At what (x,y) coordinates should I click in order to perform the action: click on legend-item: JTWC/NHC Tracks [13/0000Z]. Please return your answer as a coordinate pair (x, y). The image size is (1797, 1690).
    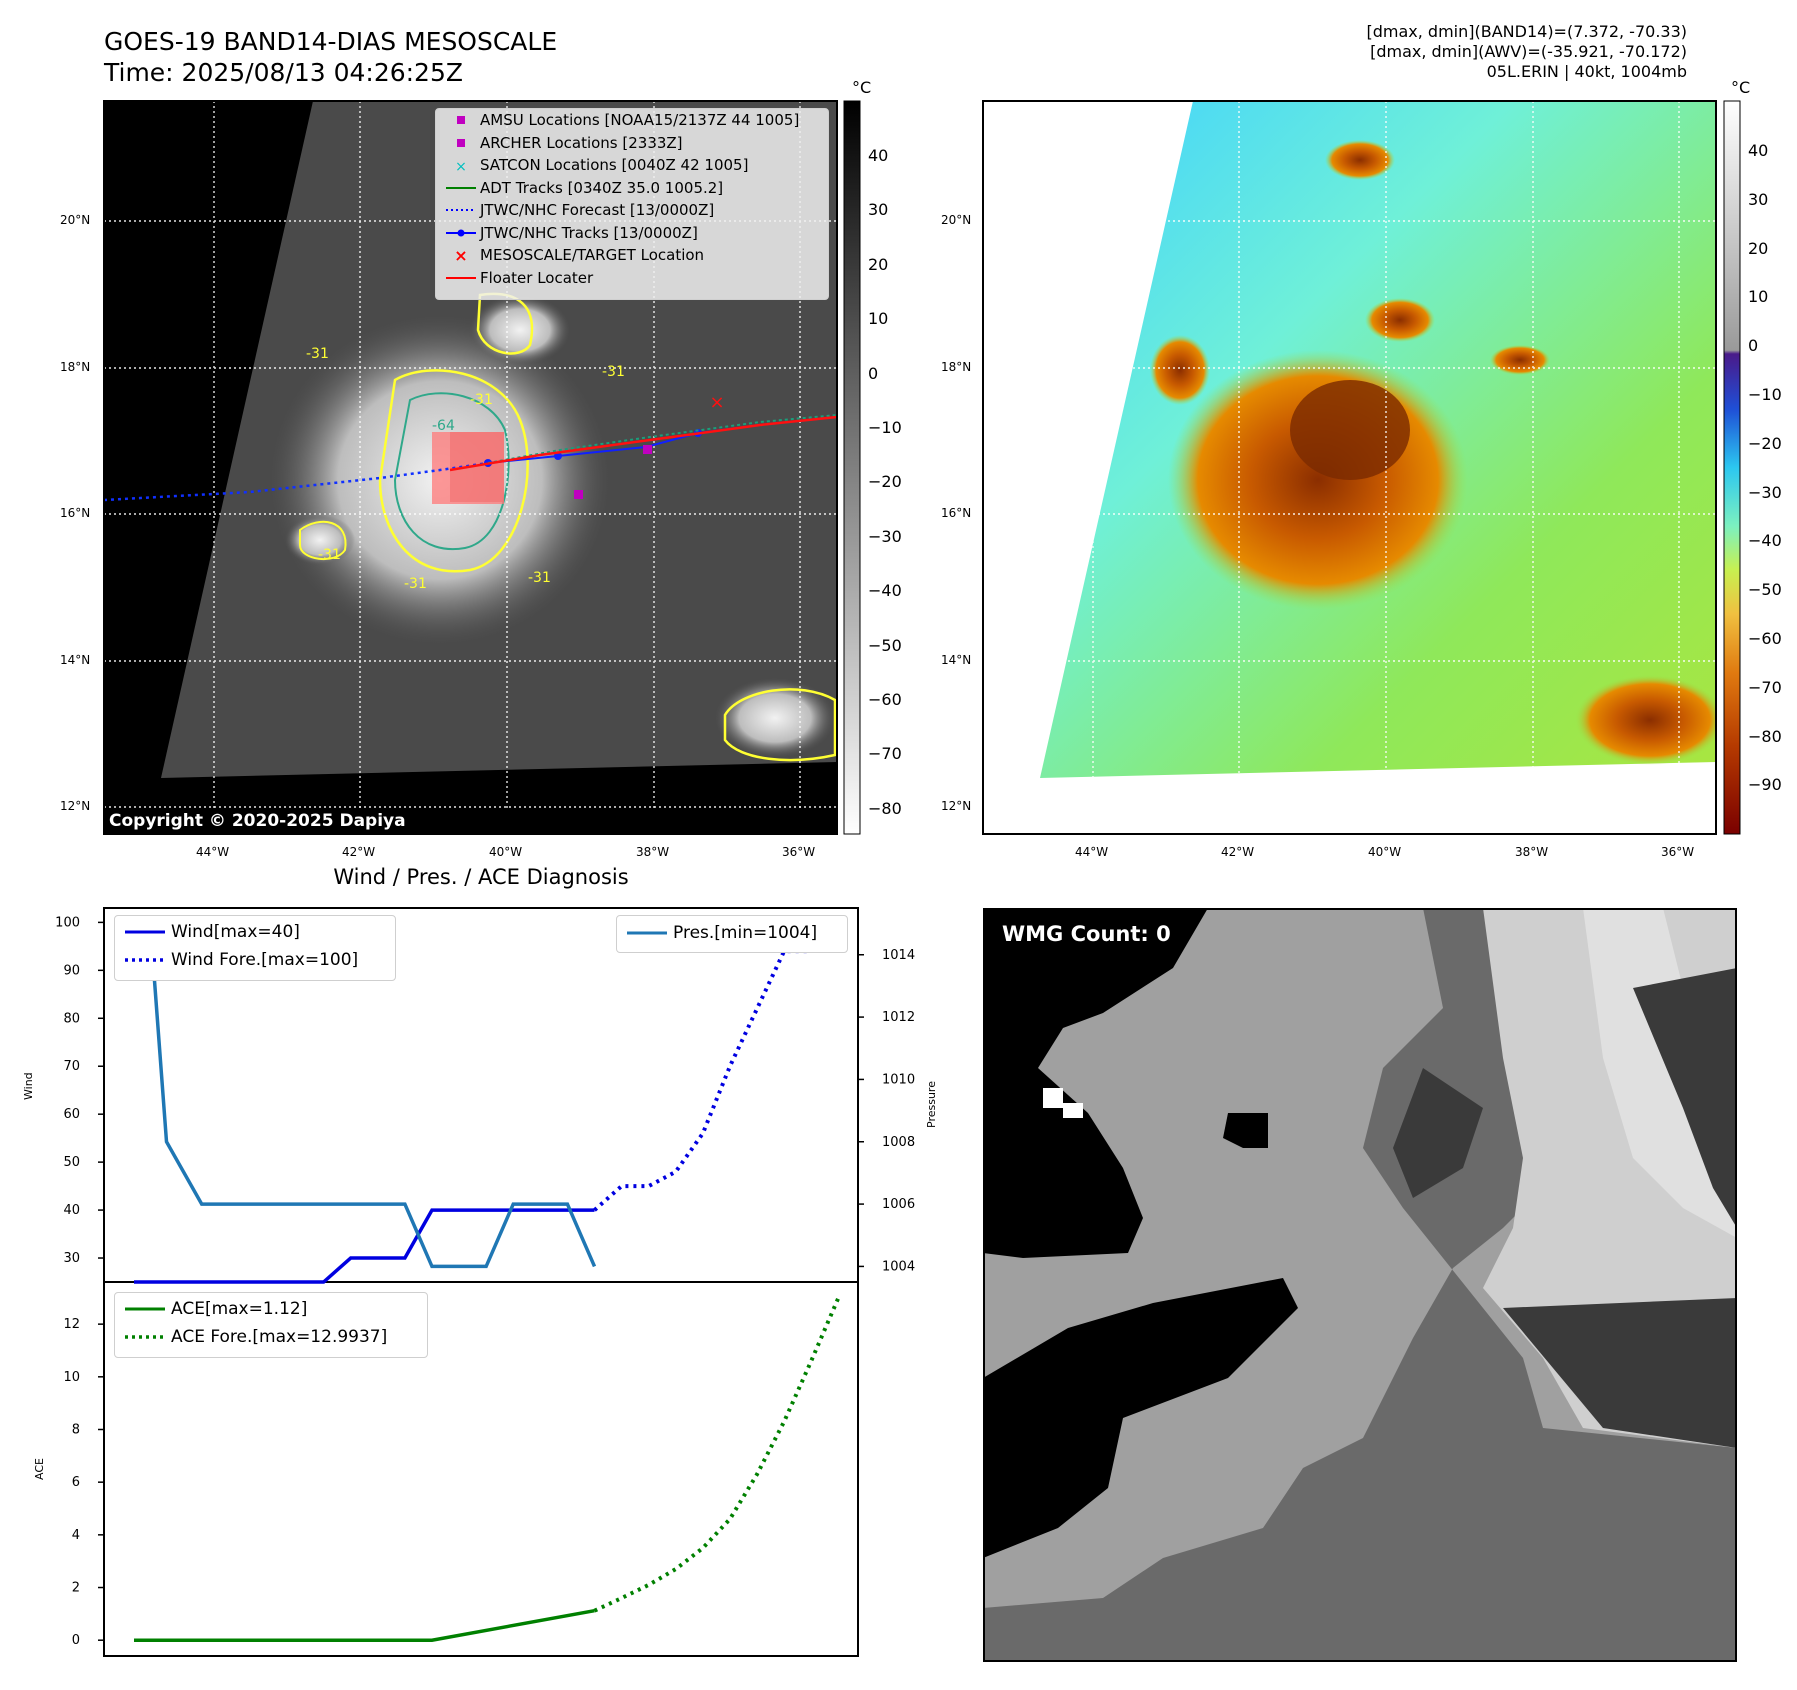
    Looking at the image, I should click on (632, 233).